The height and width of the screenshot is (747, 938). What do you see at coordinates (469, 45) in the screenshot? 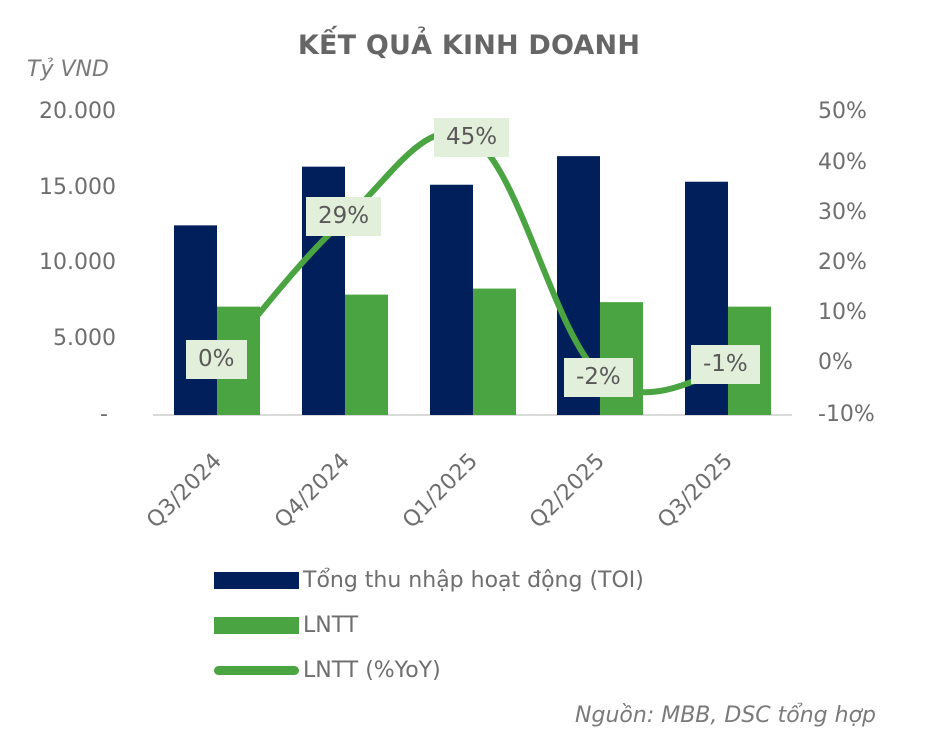
I see `chart-title: KẾT QUẢ KINH DOANH` at bounding box center [469, 45].